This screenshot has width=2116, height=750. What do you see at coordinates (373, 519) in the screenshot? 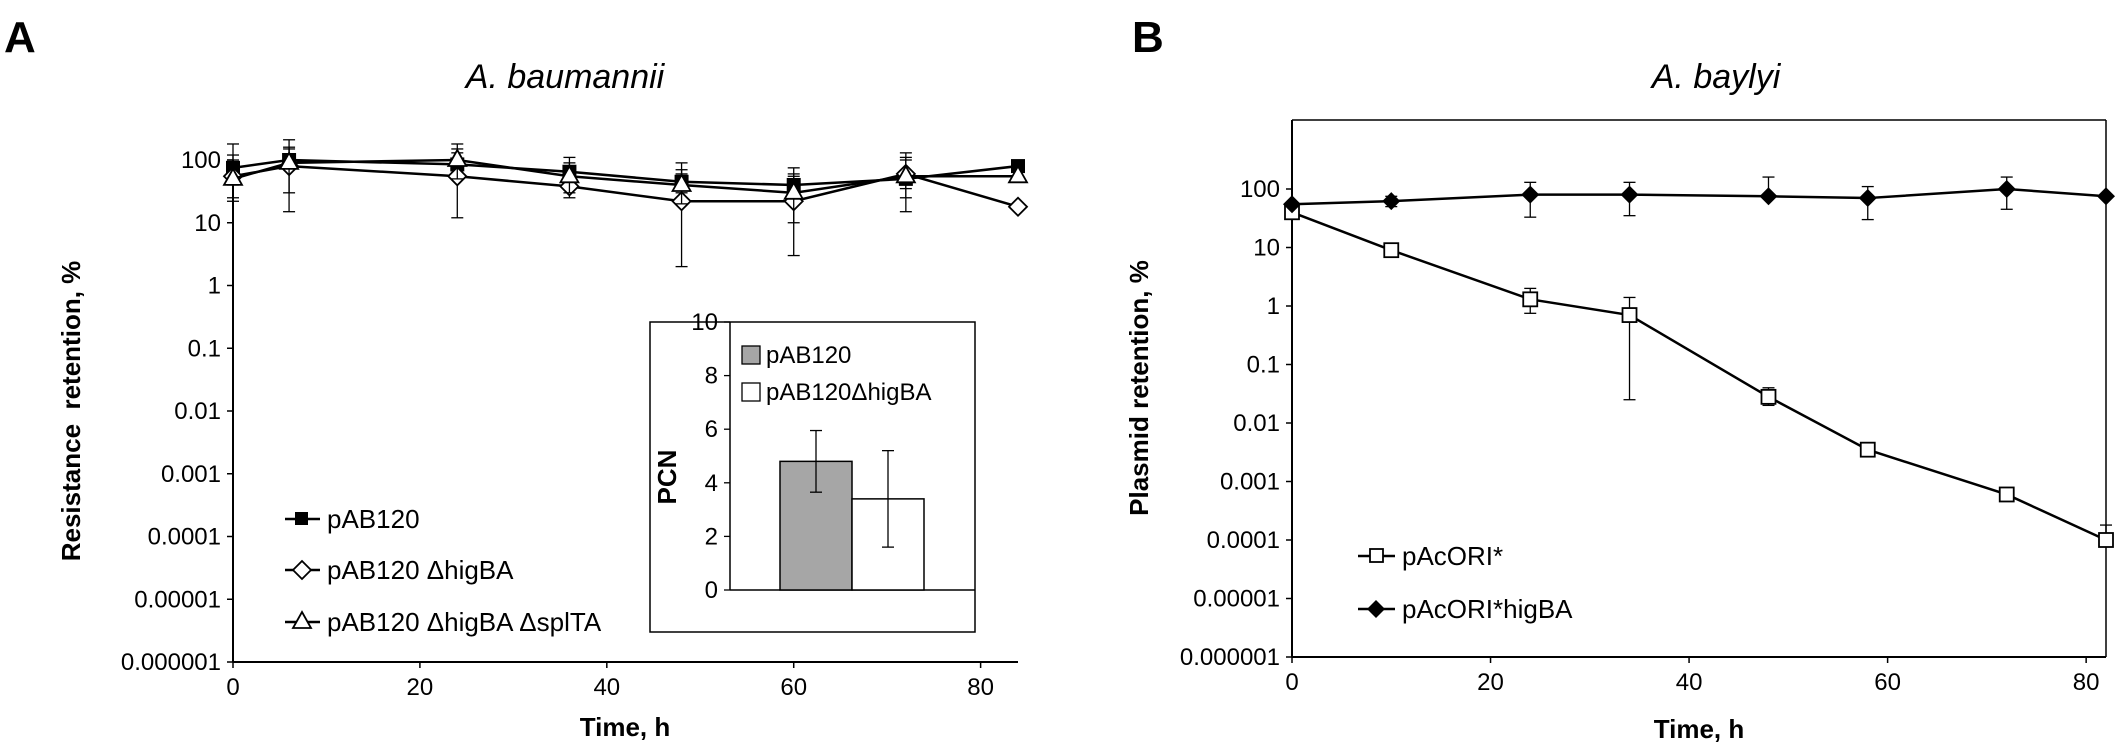
I see `legend-a-label-1: pAB120` at bounding box center [373, 519].